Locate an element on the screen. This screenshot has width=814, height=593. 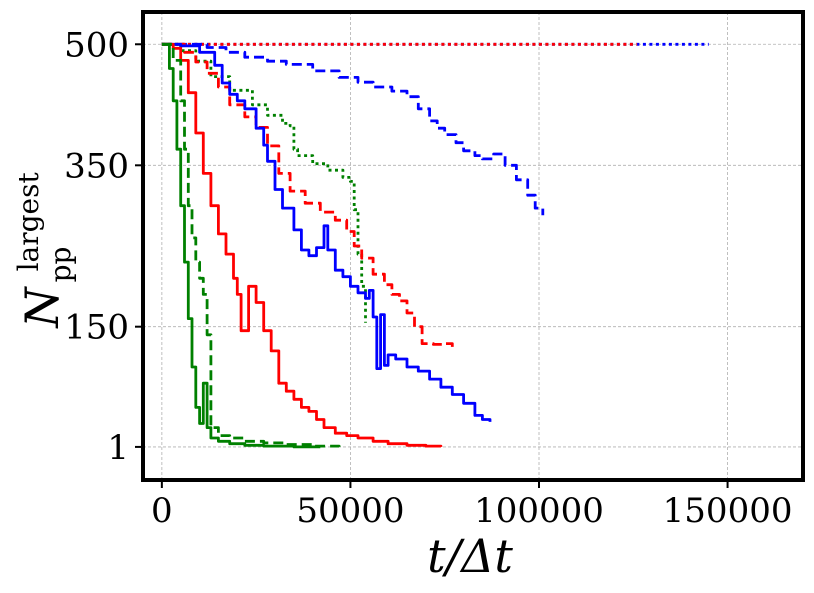
x-tick-labels: 0 50000 100000 150000 is located at coordinates (471, 511).